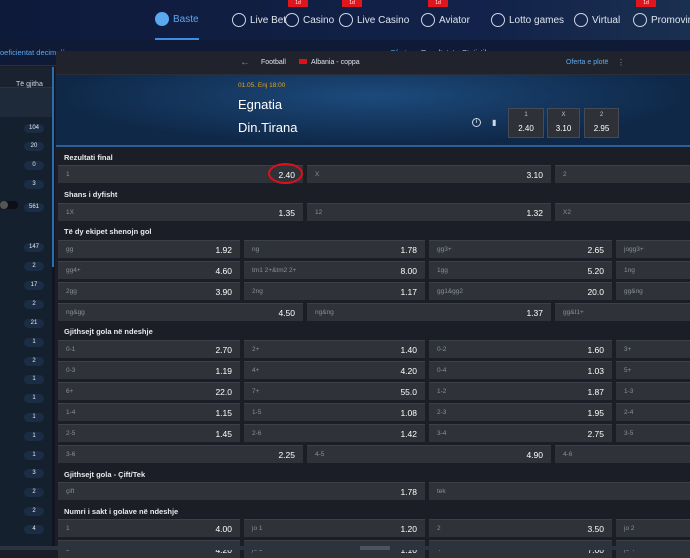  What do you see at coordinates (245, 62) in the screenshot?
I see `back-arrow-icon: ←` at bounding box center [245, 62].